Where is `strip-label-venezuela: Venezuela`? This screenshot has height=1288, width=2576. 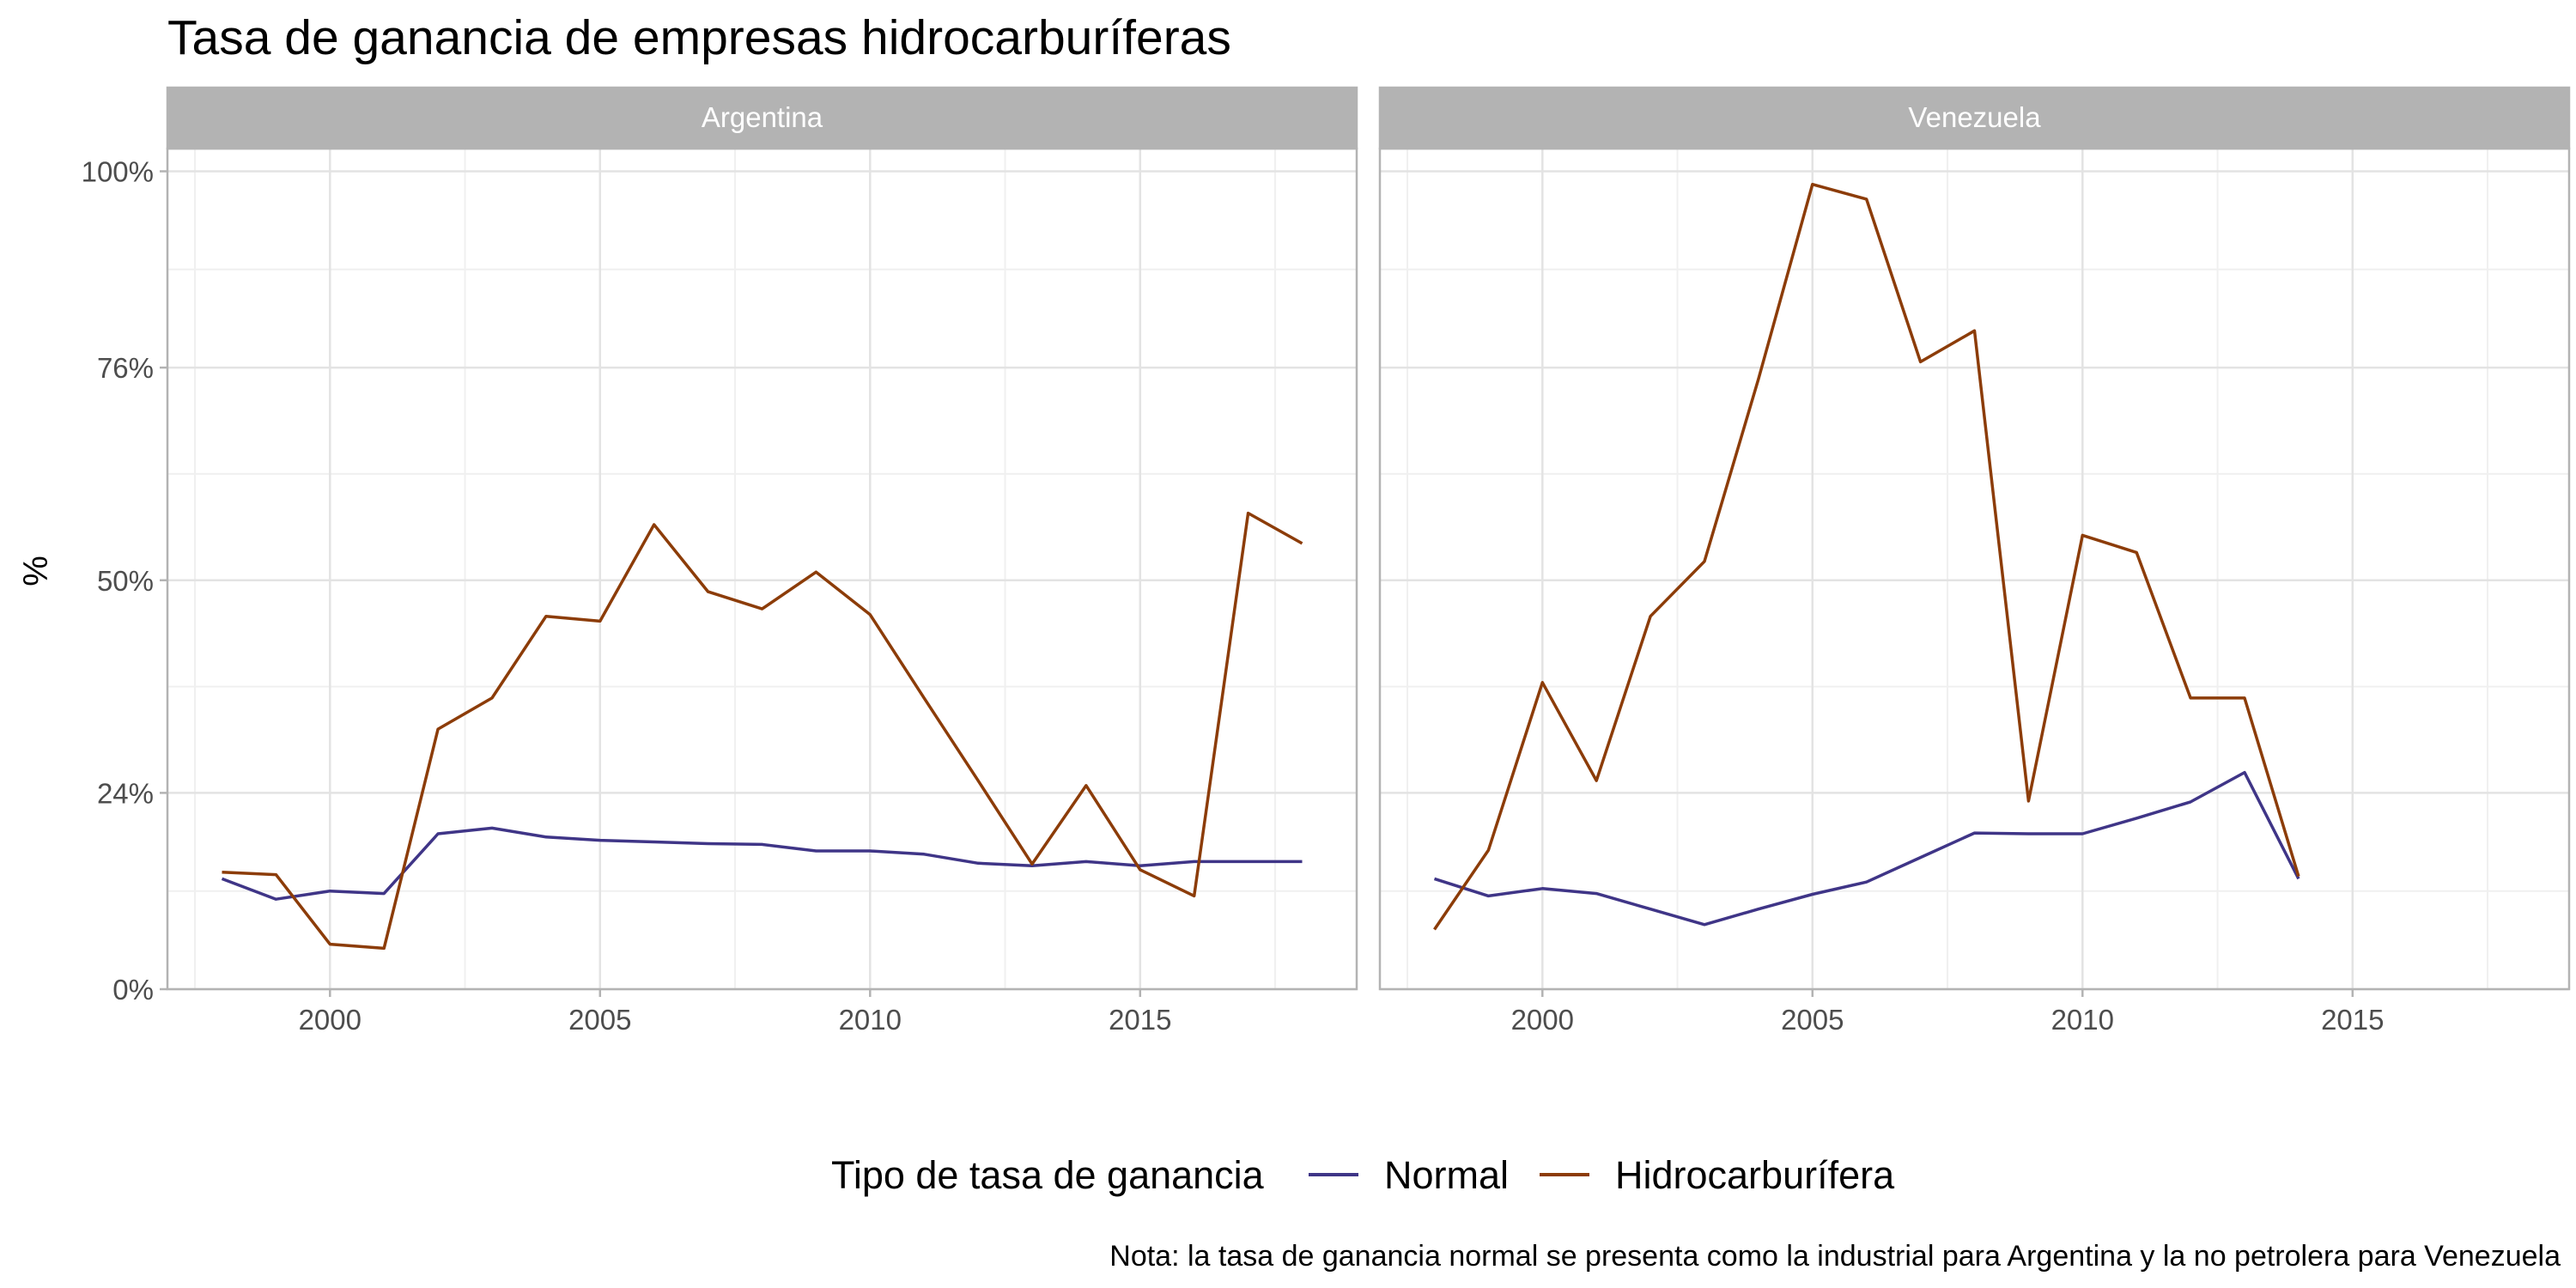 strip-label-venezuela: Venezuela is located at coordinates (1975, 117).